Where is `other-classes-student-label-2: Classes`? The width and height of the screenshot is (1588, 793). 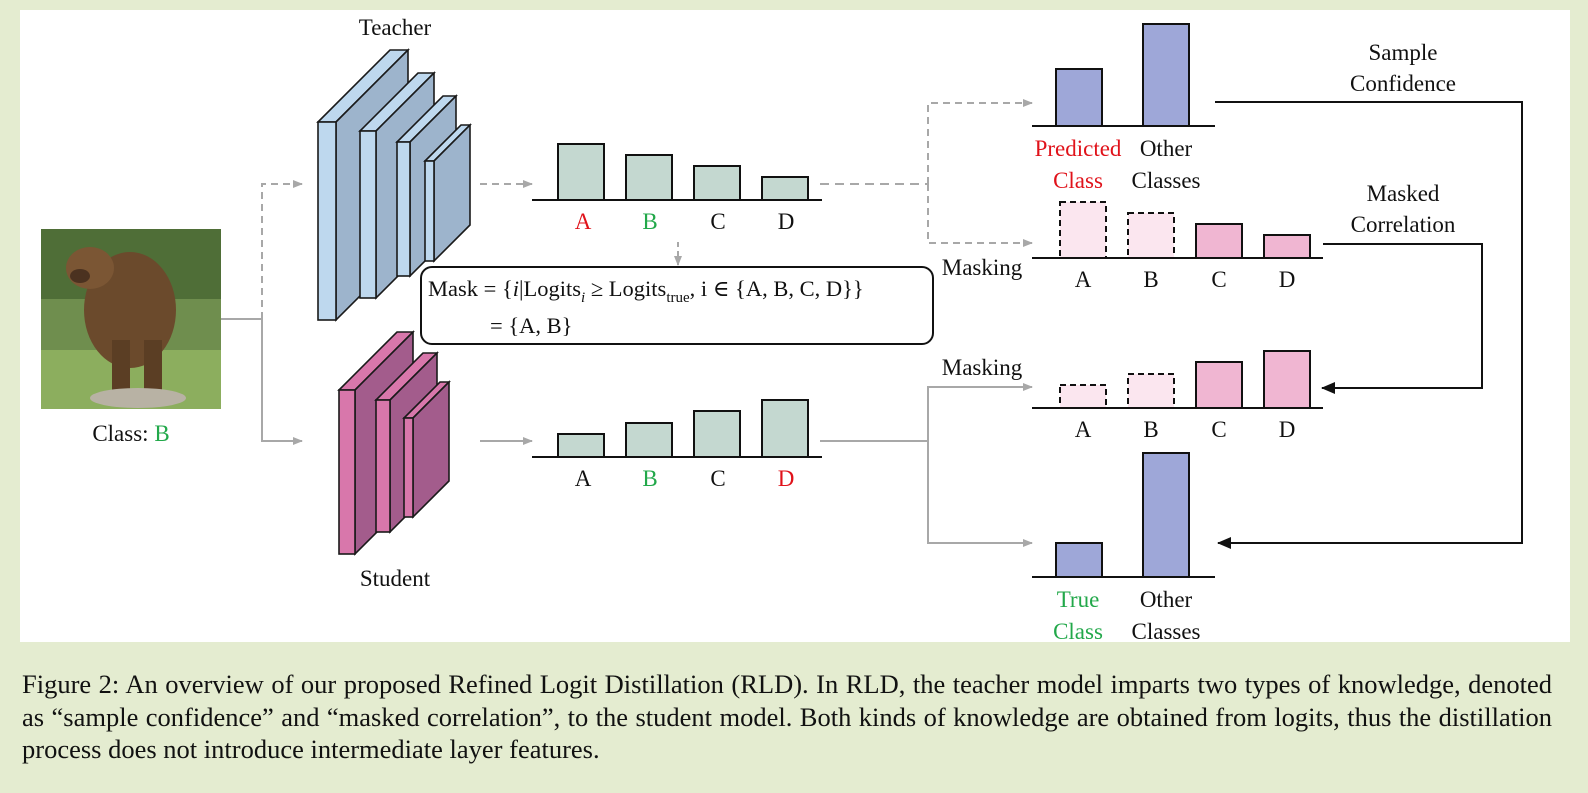
other-classes-student-label-2: Classes is located at coordinates (1166, 630).